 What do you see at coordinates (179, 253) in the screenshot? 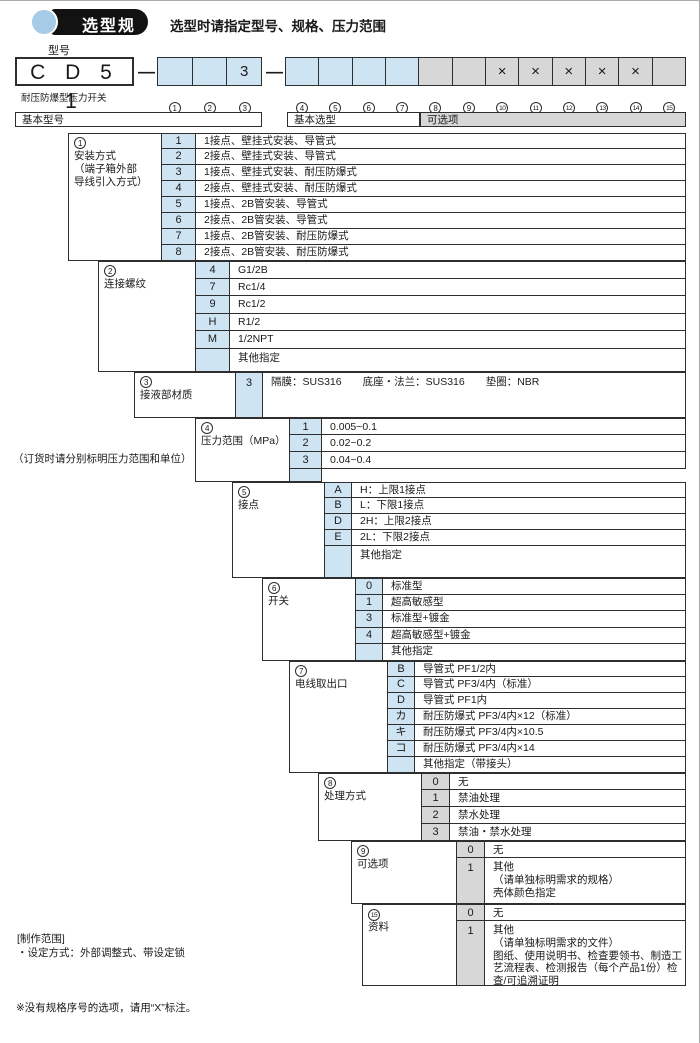
I see `spec-code-cell: 8` at bounding box center [179, 253].